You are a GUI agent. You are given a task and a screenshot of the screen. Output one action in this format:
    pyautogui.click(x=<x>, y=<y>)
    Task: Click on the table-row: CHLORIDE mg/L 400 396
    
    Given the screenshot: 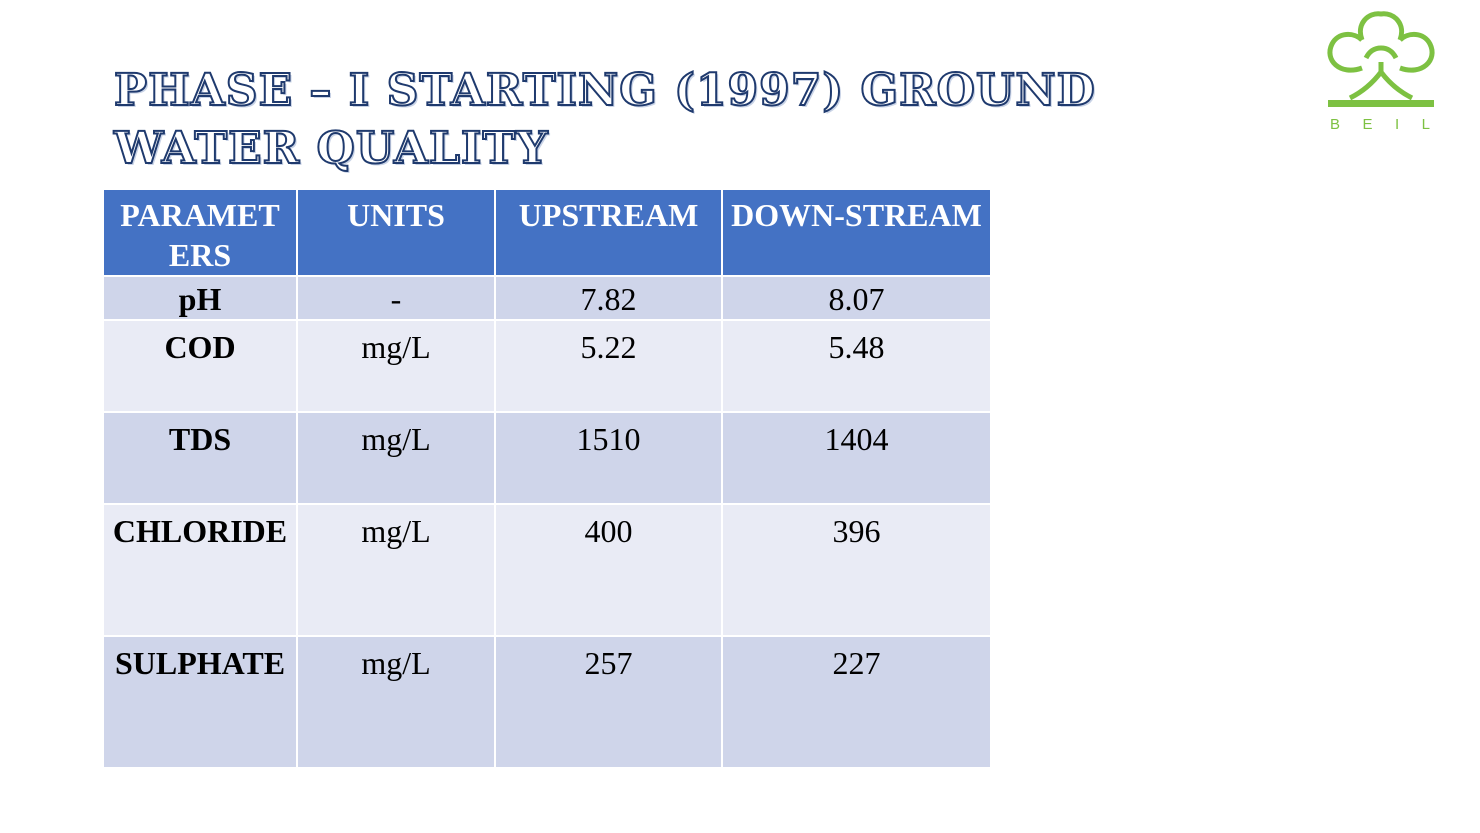 What is the action you would take?
    pyautogui.click(x=547, y=570)
    